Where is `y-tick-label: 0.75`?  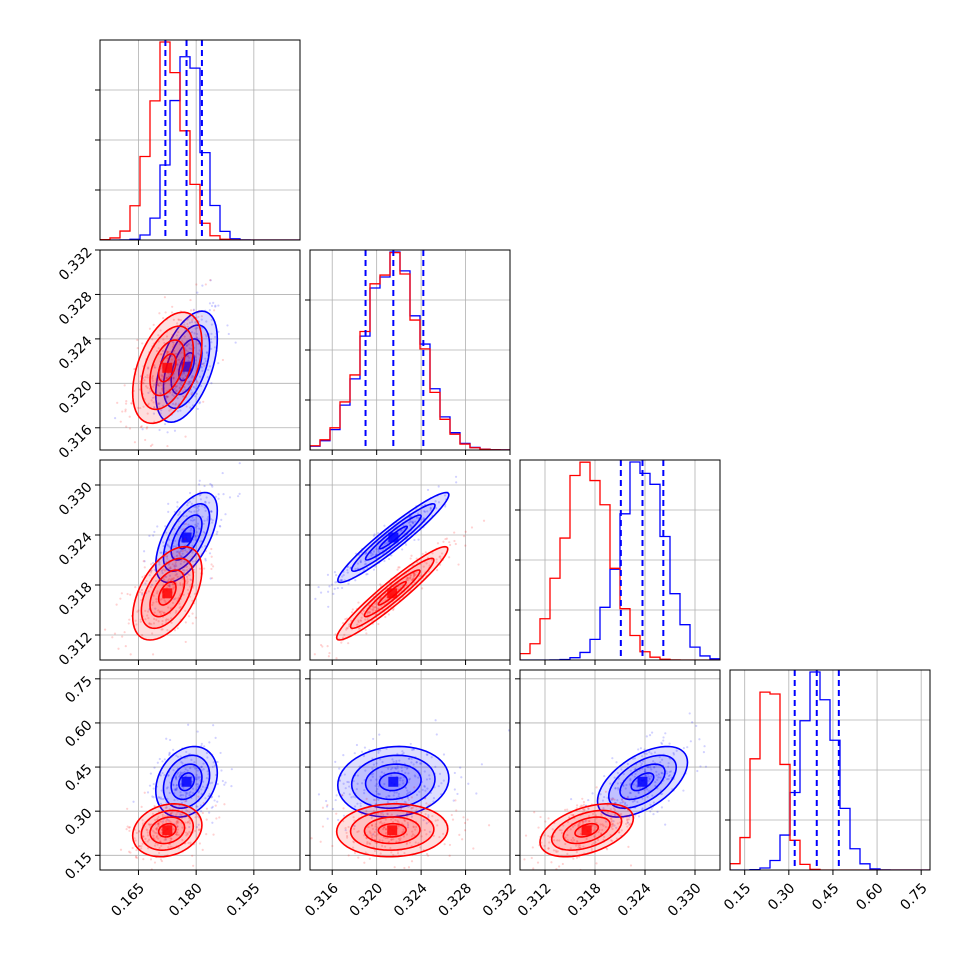 y-tick-label: 0.75 is located at coordinates (78, 689).